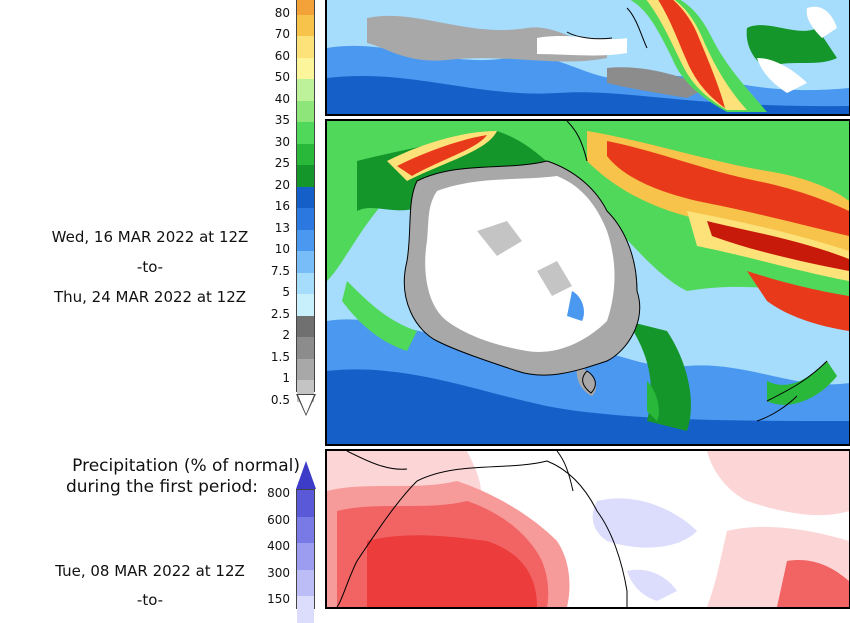  What do you see at coordinates (282, 227) in the screenshot?
I see `precip-legend-tick: 13` at bounding box center [282, 227].